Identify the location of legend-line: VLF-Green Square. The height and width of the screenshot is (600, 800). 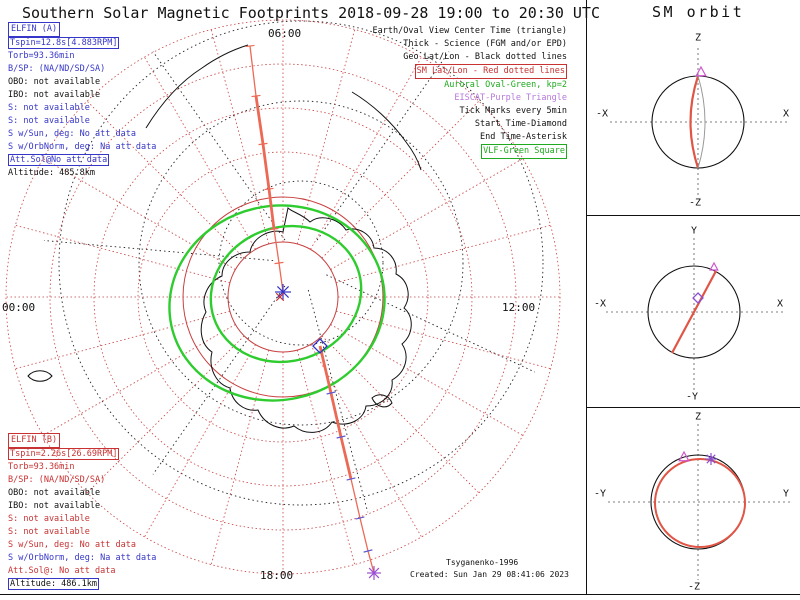
(470, 151).